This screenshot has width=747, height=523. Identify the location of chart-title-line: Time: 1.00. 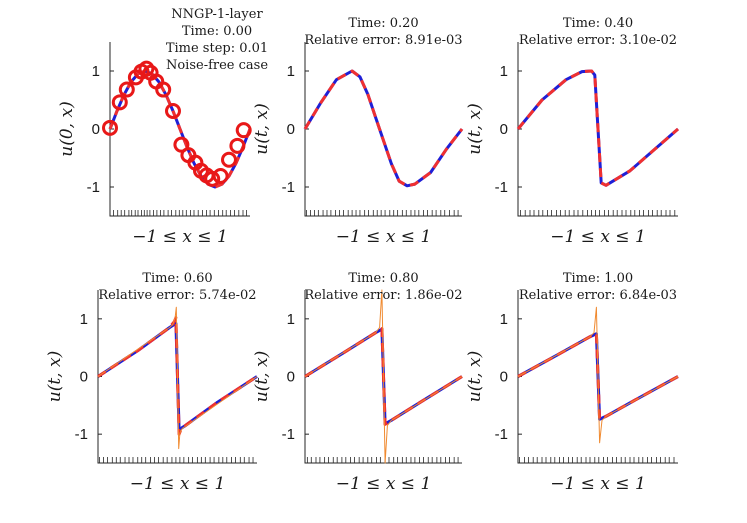
(598, 278).